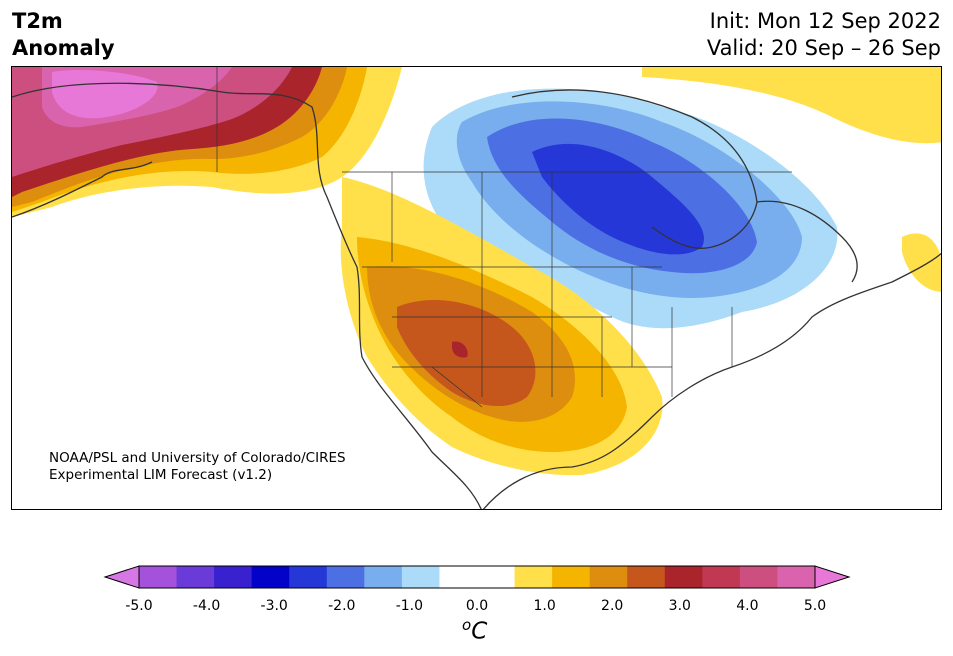 The height and width of the screenshot is (656, 953). Describe the element at coordinates (747, 606) in the screenshot. I see `colorbar-tick-label: 4.0` at that location.